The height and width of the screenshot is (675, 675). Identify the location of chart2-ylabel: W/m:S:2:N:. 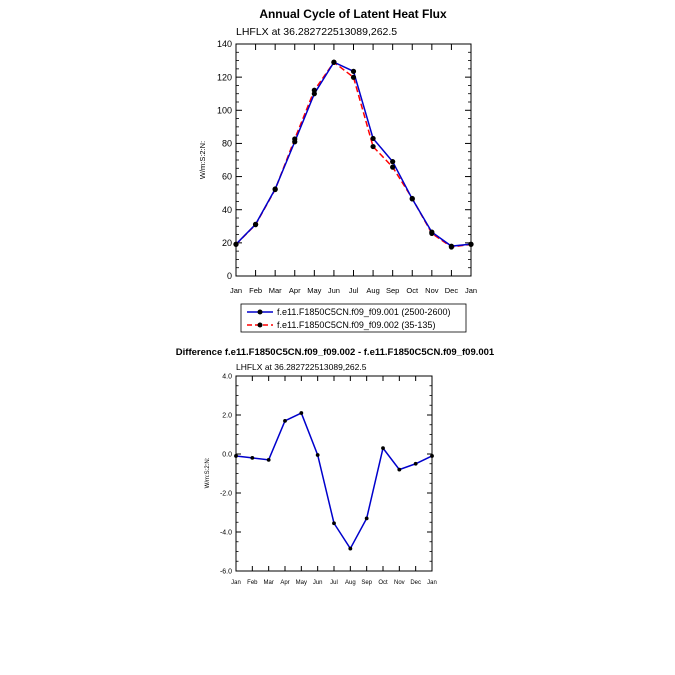
(208, 472).